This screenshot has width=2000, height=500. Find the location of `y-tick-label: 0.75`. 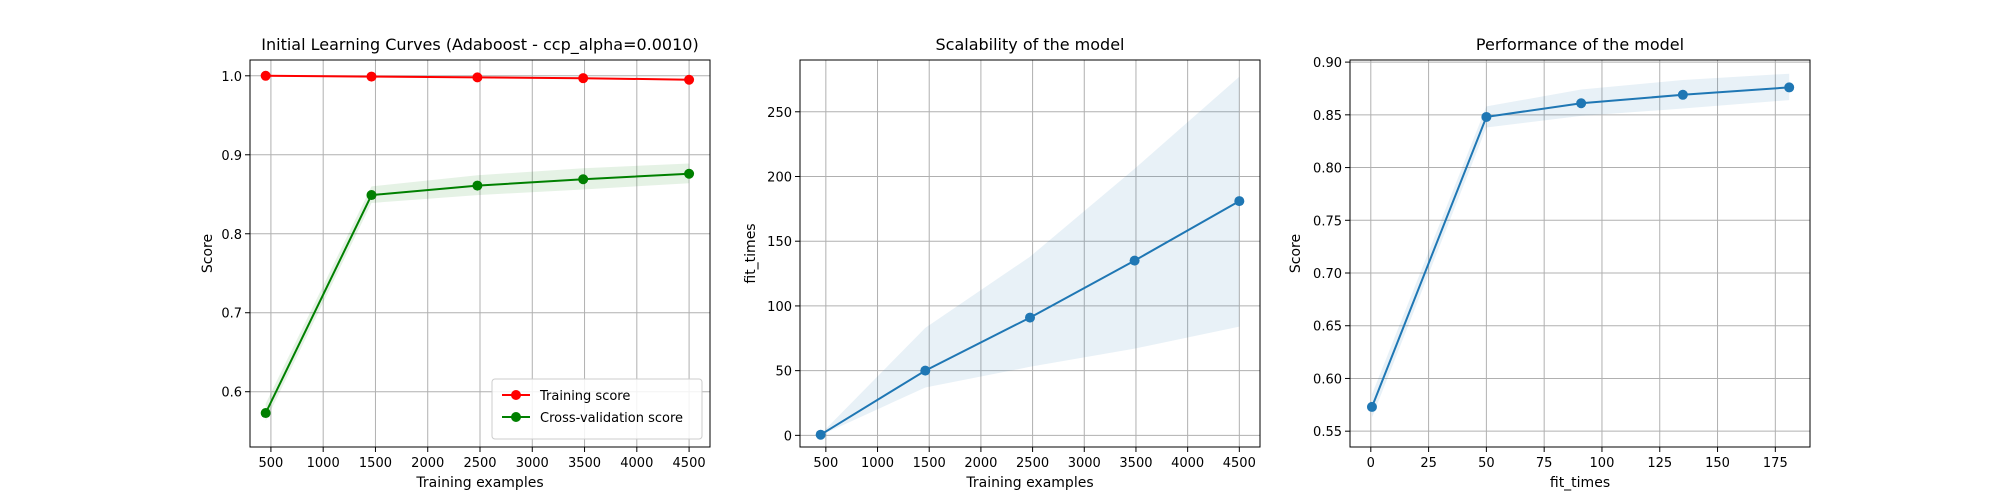

y-tick-label: 0.75 is located at coordinates (1327, 221).